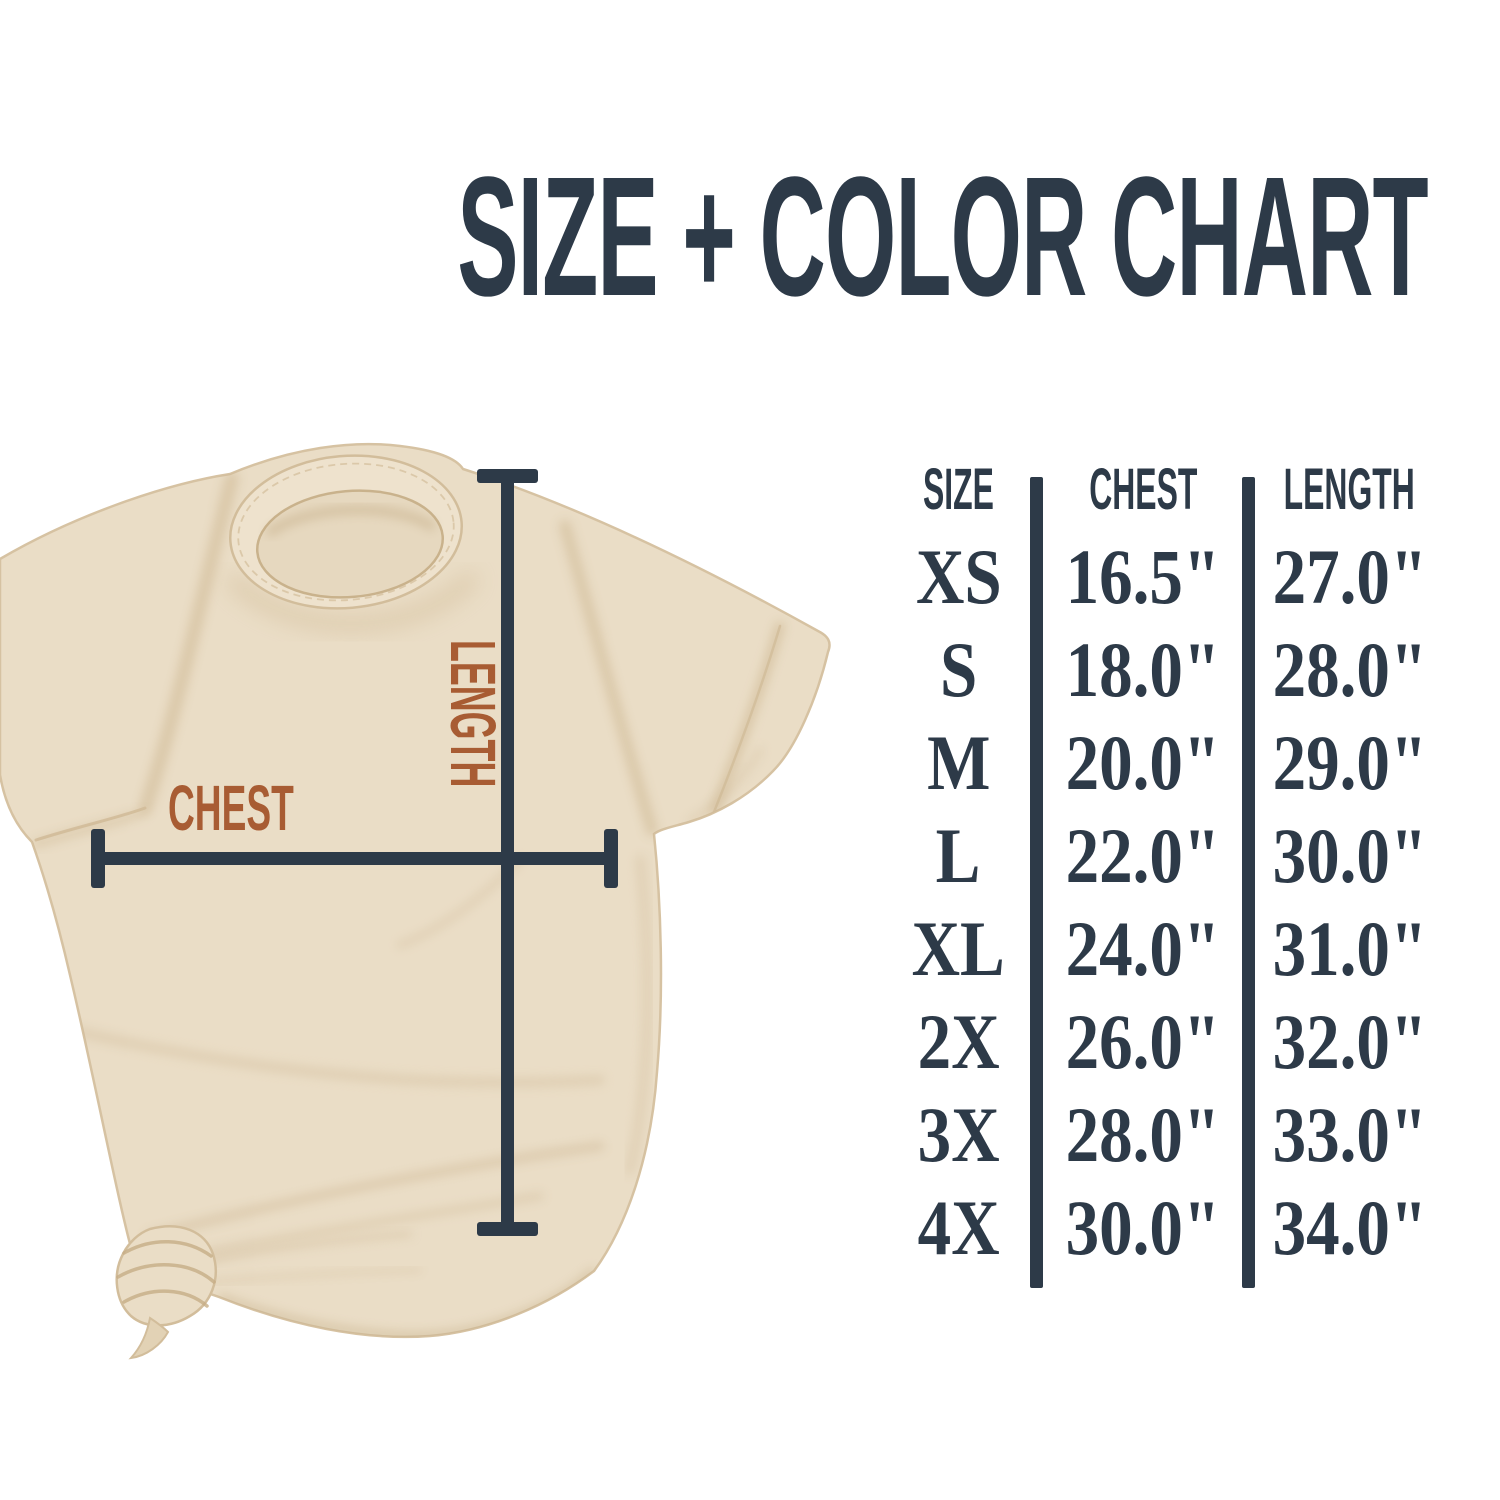 The height and width of the screenshot is (1500, 1500). Describe the element at coordinates (507, 476) in the screenshot. I see `length-measure-top-tick` at that location.